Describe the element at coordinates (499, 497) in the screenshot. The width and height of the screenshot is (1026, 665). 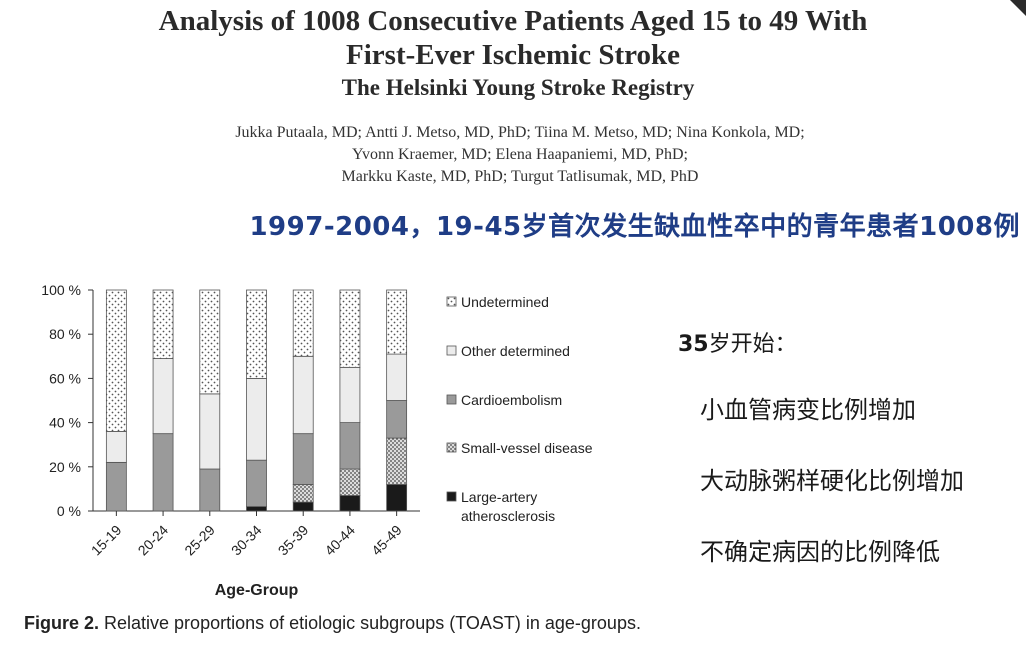
I see `legend-label-large-artery-line1: Large-artery` at that location.